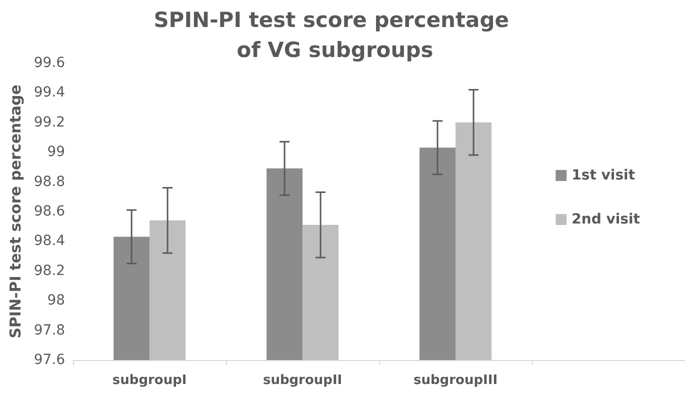 The width and height of the screenshot is (685, 395). What do you see at coordinates (456, 380) in the screenshot?
I see `x-tick-label: subgroupIII` at bounding box center [456, 380].